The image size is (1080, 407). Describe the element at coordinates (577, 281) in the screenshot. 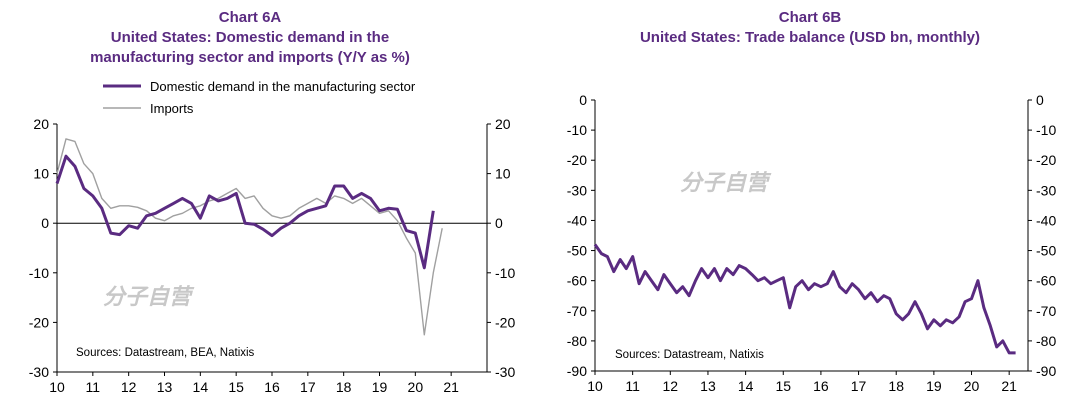

I see `chart-6b-y-tick-label-left: -60` at that location.